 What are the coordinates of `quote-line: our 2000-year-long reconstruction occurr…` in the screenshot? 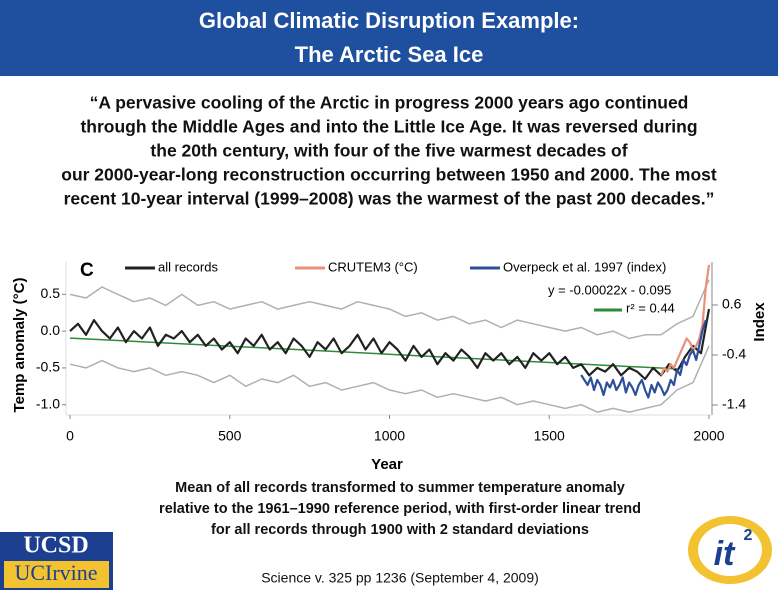 It's located at (389, 175).